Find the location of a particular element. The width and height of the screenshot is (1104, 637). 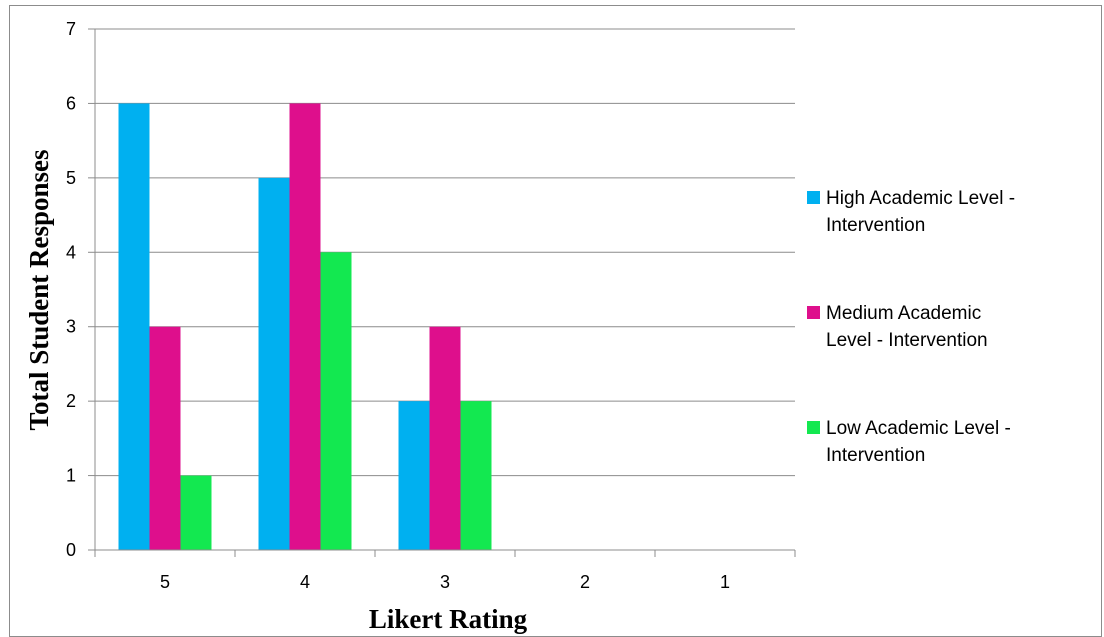

x-tick-label: 3 is located at coordinates (445, 582).